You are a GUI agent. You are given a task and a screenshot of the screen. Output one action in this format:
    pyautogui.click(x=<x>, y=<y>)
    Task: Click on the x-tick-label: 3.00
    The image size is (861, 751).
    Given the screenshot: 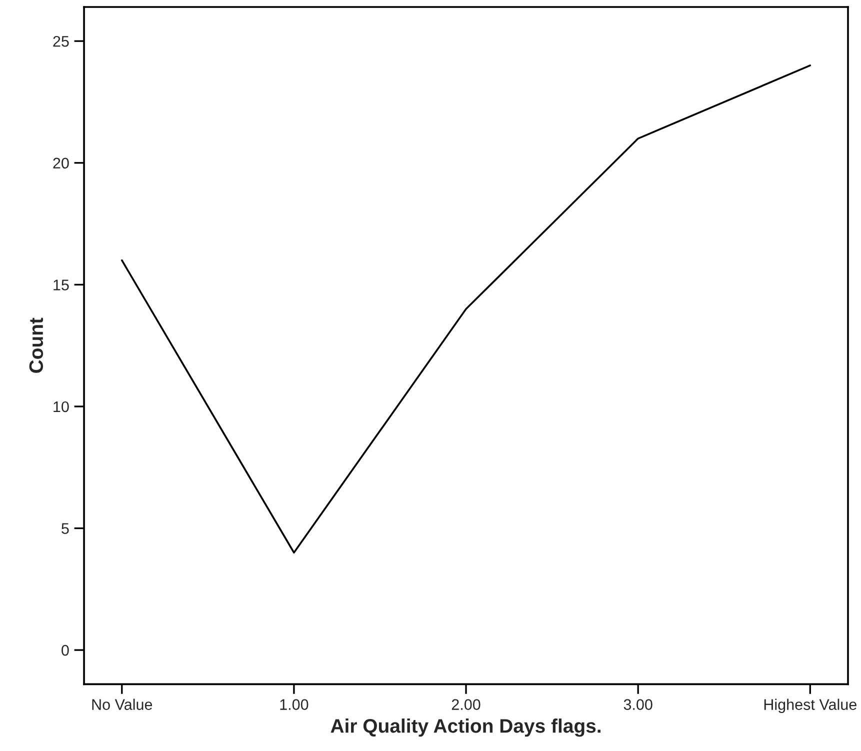 What is the action you would take?
    pyautogui.click(x=638, y=704)
    